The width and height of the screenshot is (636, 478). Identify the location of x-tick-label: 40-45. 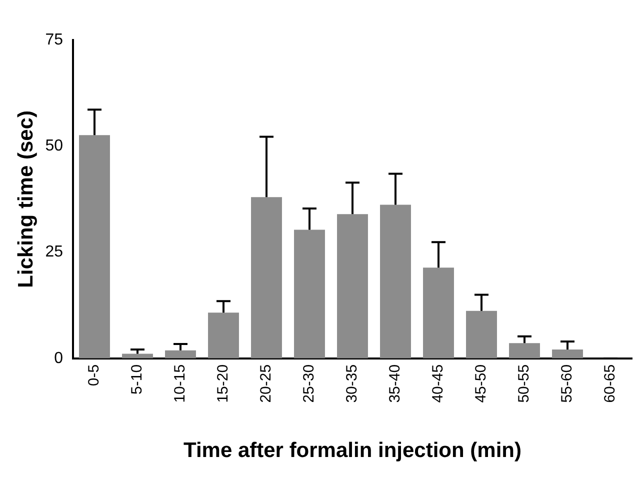
(438, 383).